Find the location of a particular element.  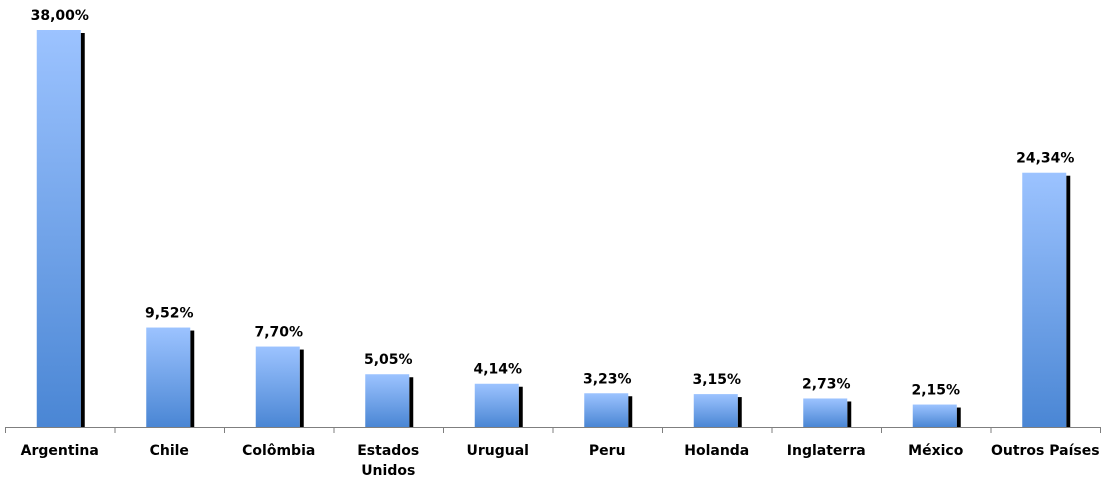

bar-shadow-argentina is located at coordinates (82, 230).